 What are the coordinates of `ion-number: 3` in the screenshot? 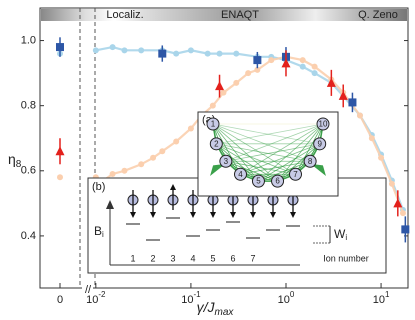 It's located at (172, 258).